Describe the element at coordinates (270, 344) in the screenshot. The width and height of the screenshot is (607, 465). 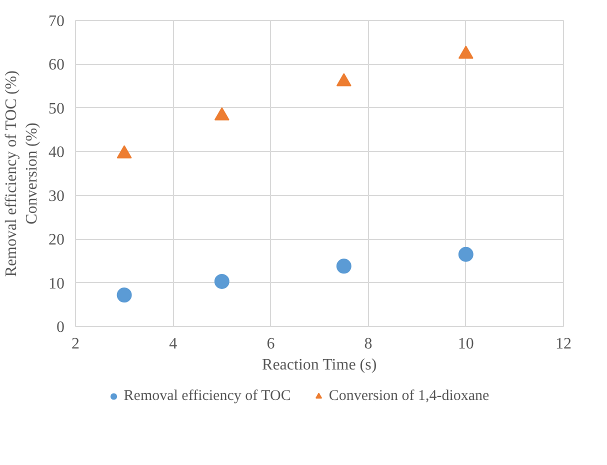
I see `x-tick-label: 6` at that location.